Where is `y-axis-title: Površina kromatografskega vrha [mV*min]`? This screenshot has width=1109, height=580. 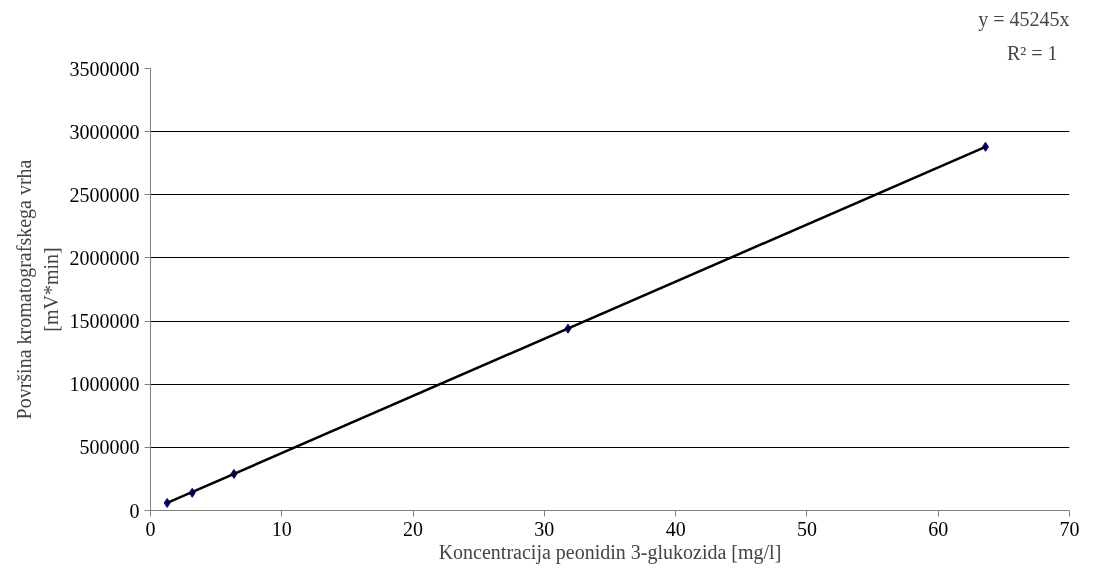
y-axis-title: Površina kromatografskega vrha [mV*min] is located at coordinates (37, 289).